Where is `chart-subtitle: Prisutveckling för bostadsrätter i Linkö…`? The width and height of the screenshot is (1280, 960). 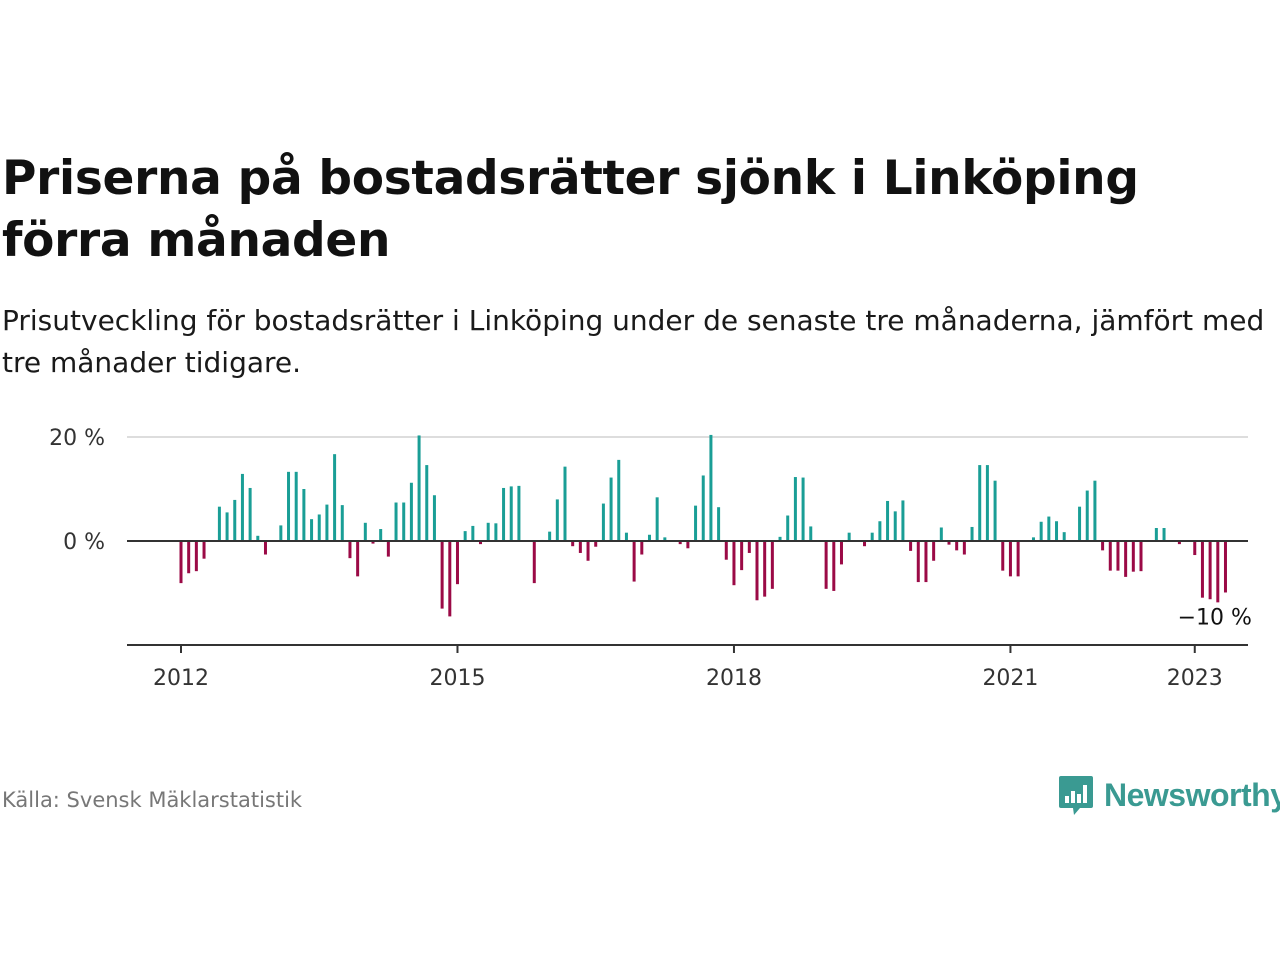 chart-subtitle: Prisutveckling för bostadsrätter i Linkö… is located at coordinates (633, 341).